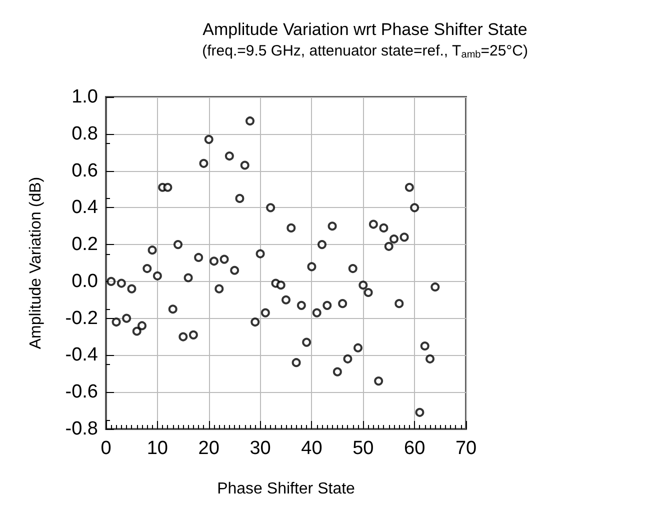 This screenshot has height=510, width=662. Describe the element at coordinates (85, 171) in the screenshot. I see `y-tick-label: 0.6` at that location.